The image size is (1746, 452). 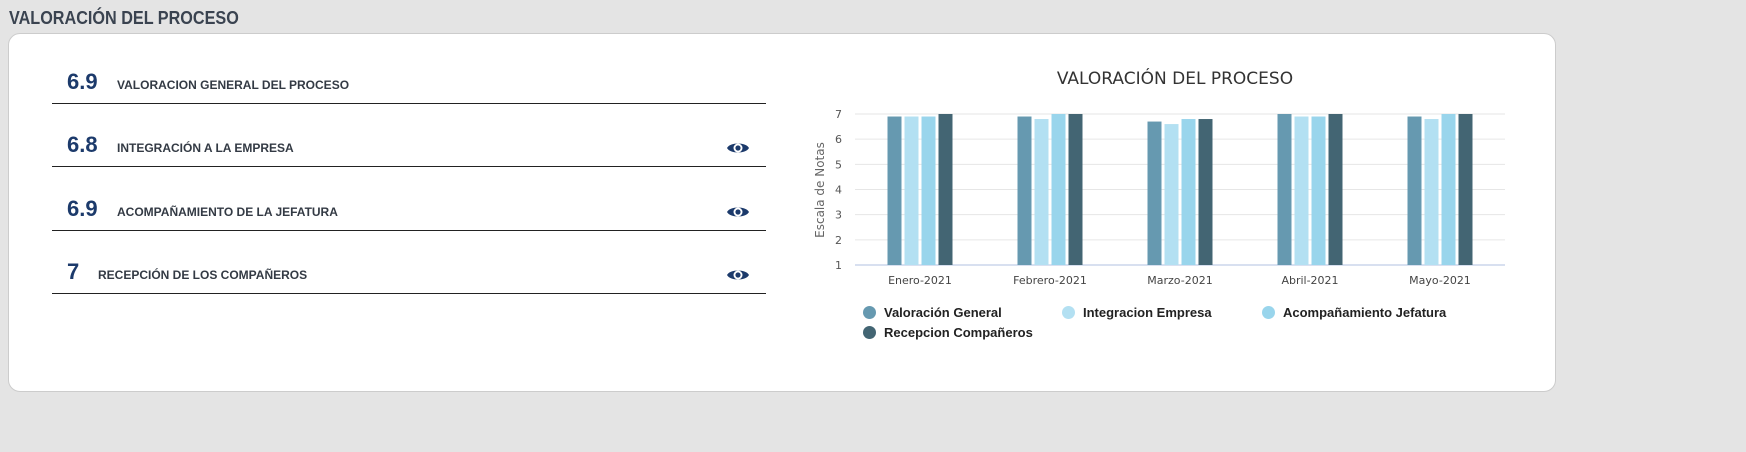 What do you see at coordinates (1440, 280) in the screenshot?
I see `x-tick-label: Mayo-2021` at bounding box center [1440, 280].